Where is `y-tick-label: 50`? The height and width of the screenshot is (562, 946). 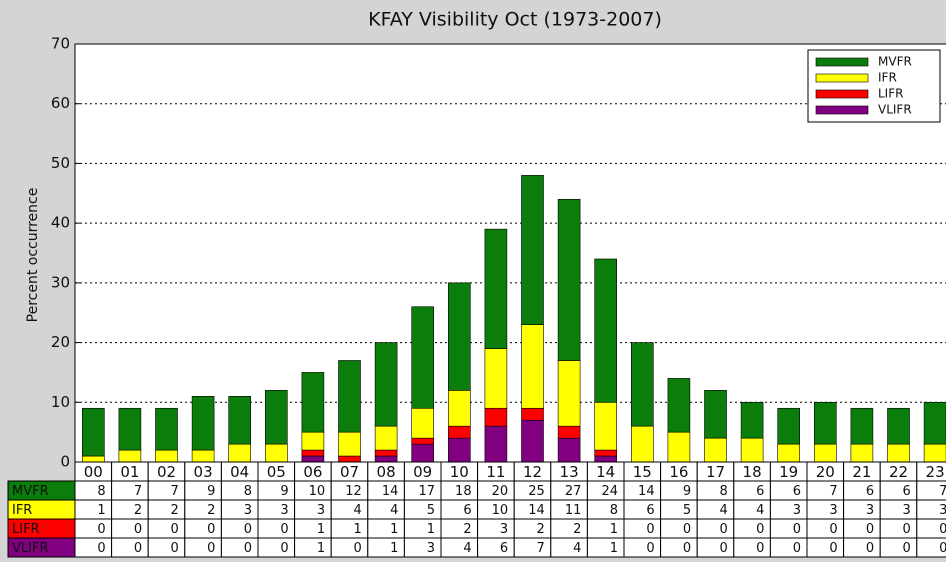 y-tick-label: 50 is located at coordinates (60, 163).